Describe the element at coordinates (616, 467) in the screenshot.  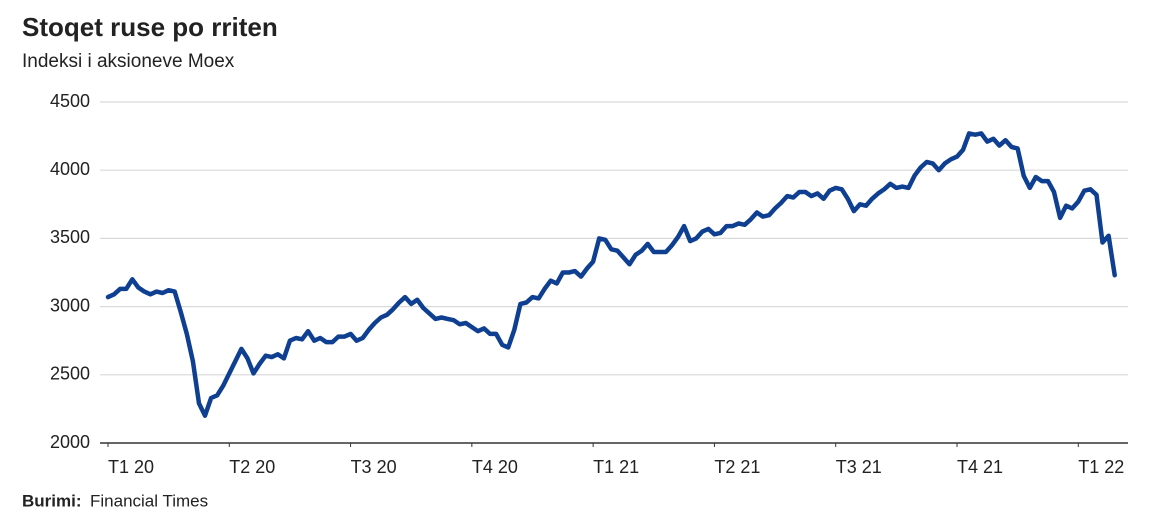
I see `x-tick-label: T1 21` at that location.